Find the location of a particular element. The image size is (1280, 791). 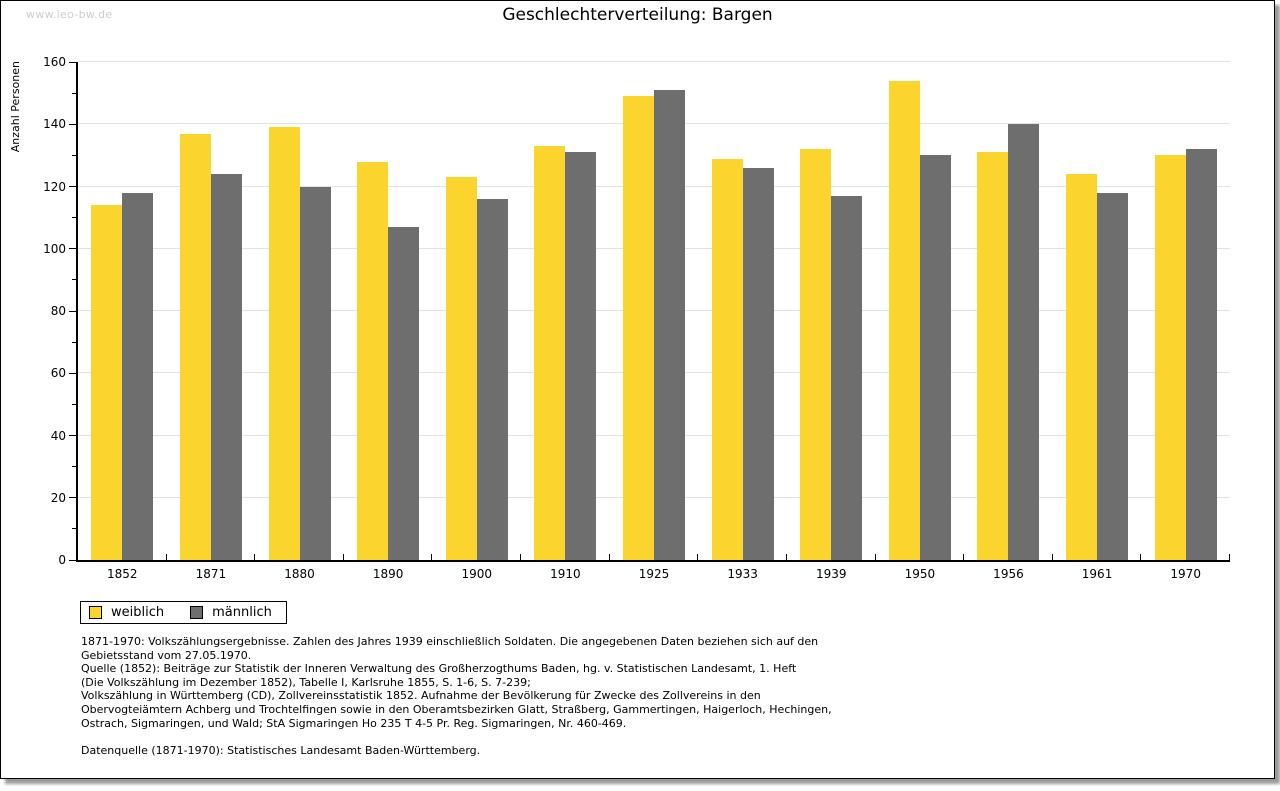

bar-männlich-1925 is located at coordinates (669, 325).